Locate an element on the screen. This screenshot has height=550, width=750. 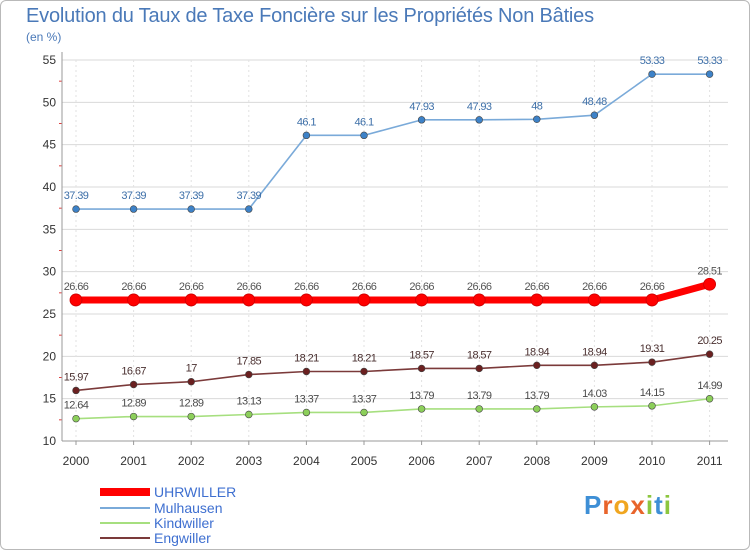
x-tick-label: 2008 is located at coordinates (536, 461).